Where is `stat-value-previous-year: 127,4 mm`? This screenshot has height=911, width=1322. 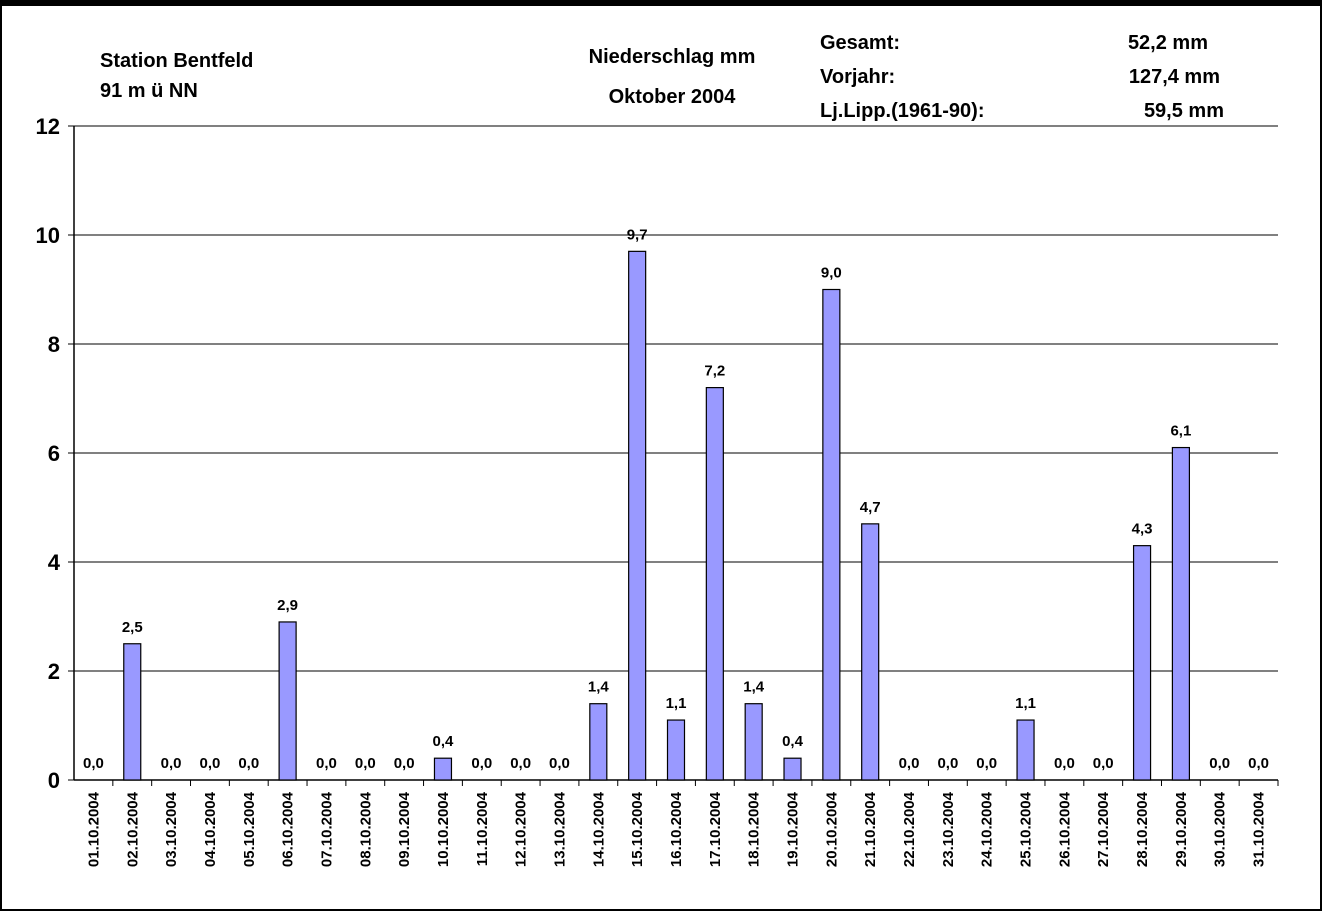
stat-value-previous-year: 127,4 mm is located at coordinates (1174, 77).